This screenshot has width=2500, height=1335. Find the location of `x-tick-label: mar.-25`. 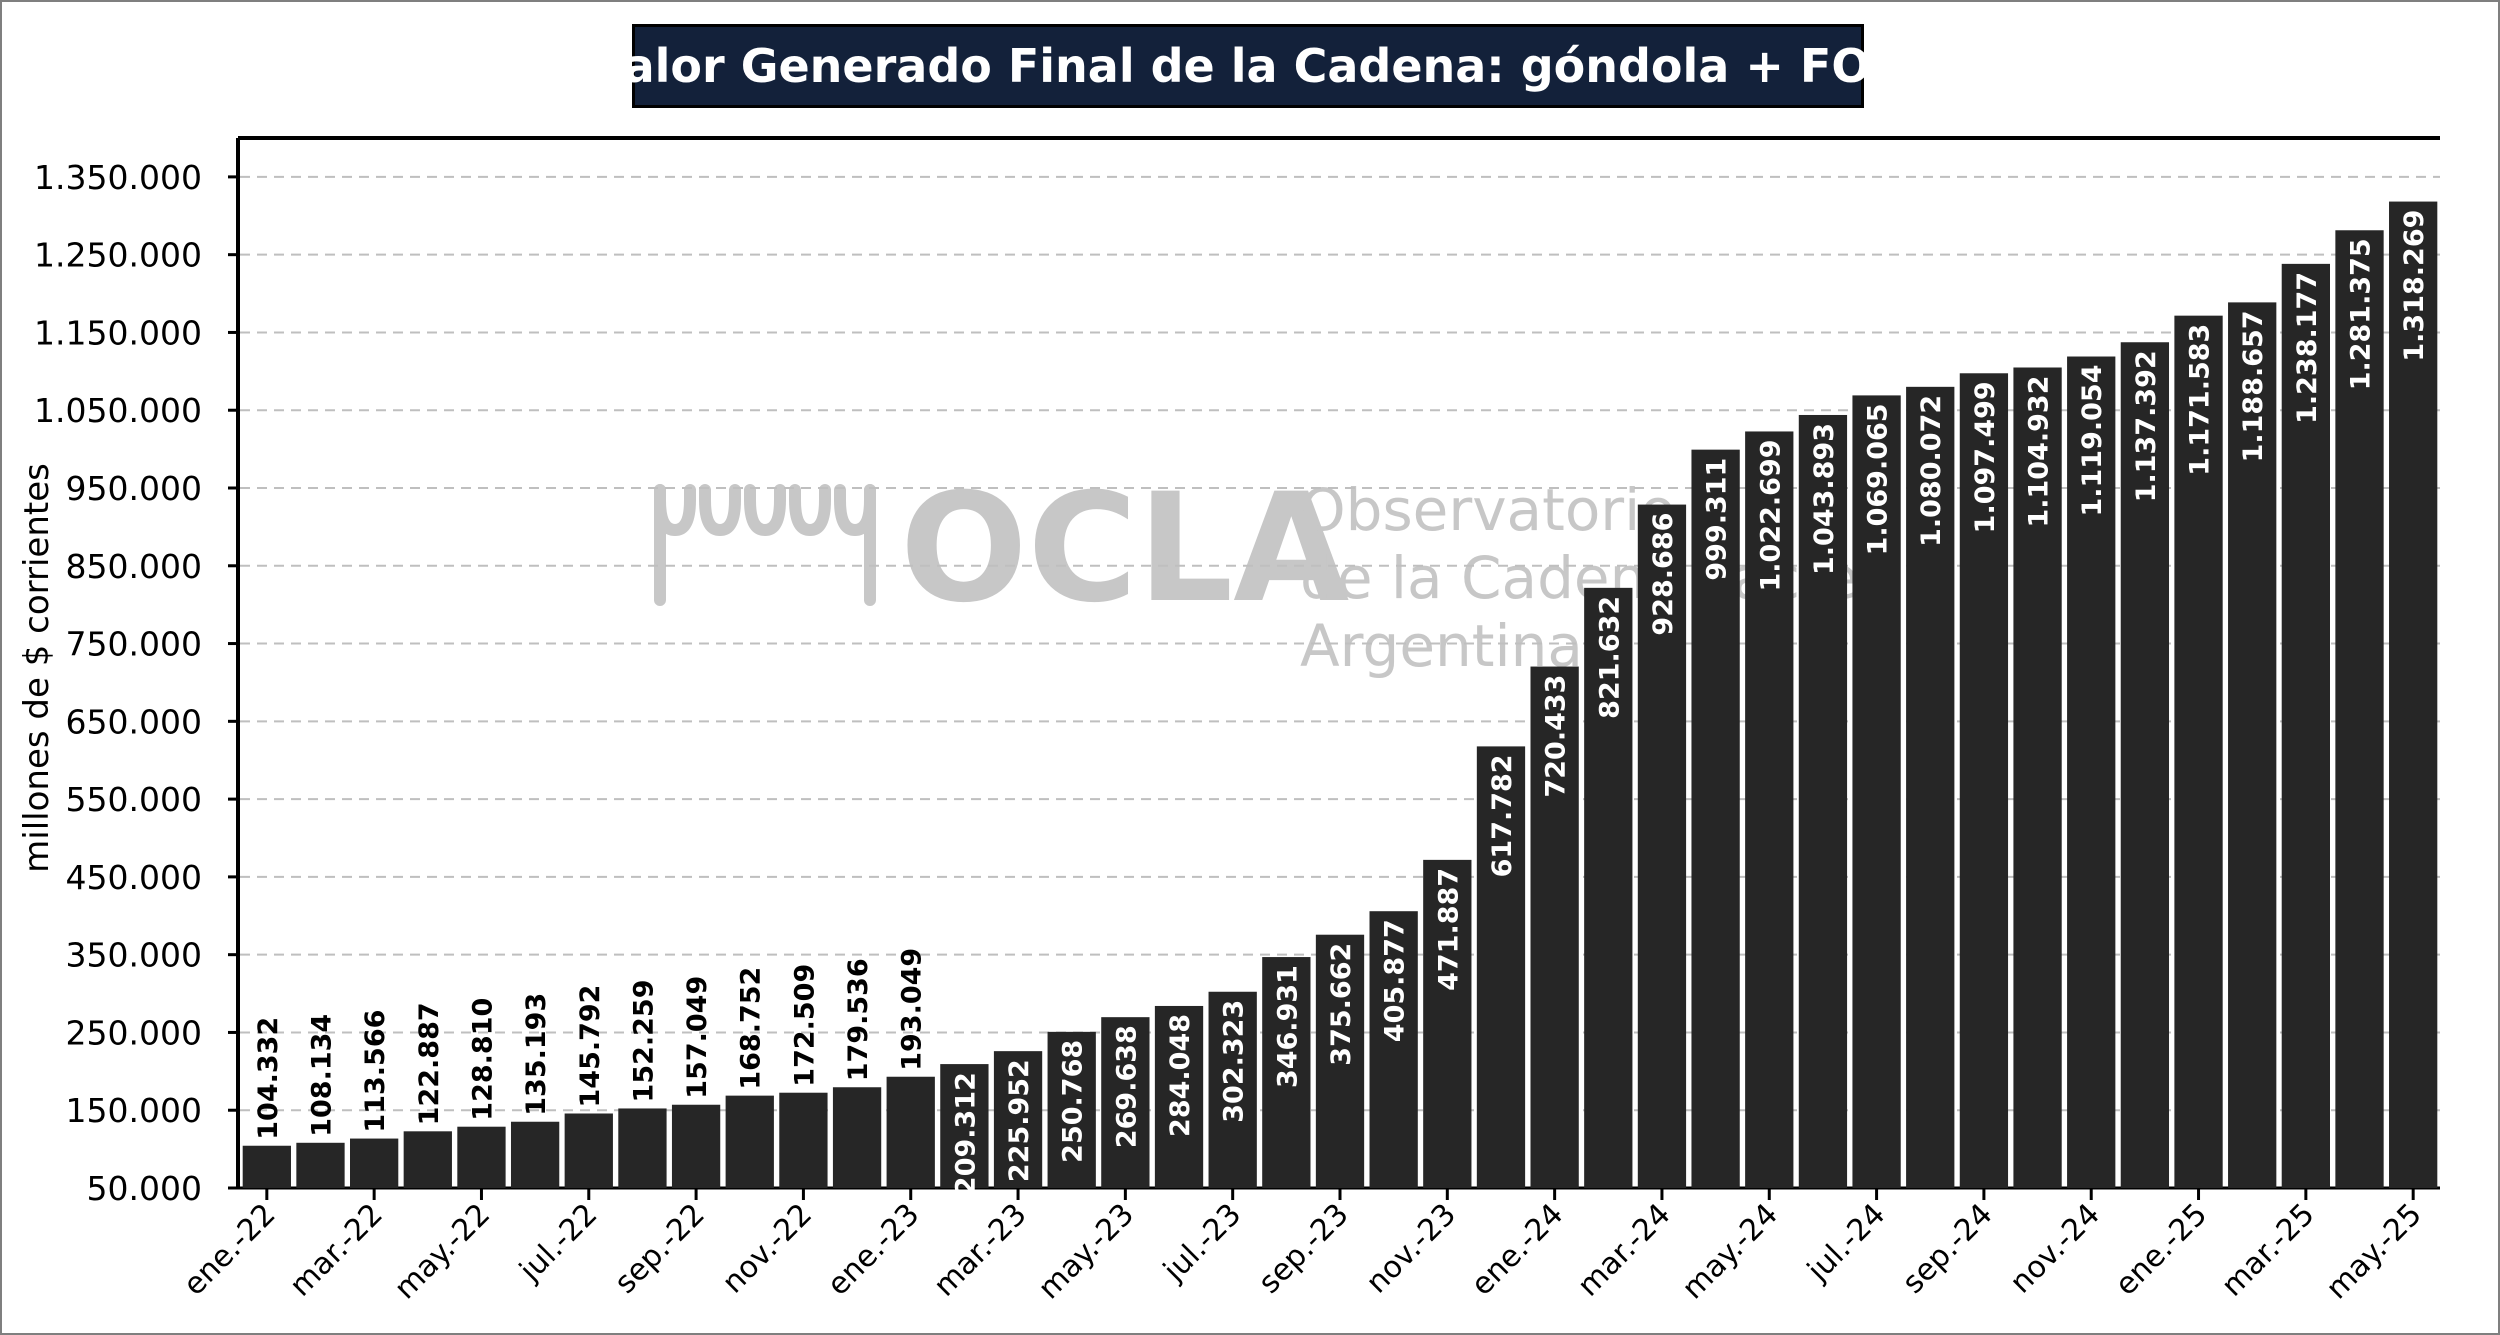

x-tick-label: mar.-25 is located at coordinates (2268, 1250).